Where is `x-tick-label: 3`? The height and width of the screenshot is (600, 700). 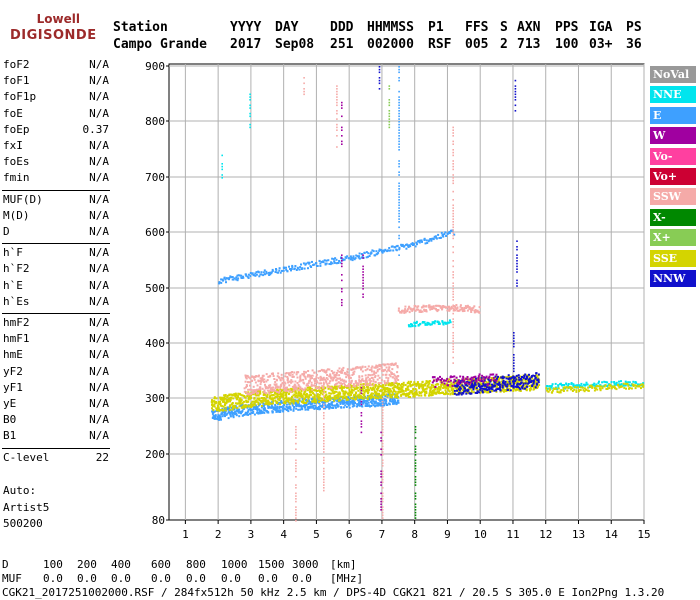
x-tick-label: 3 is located at coordinates (251, 534).